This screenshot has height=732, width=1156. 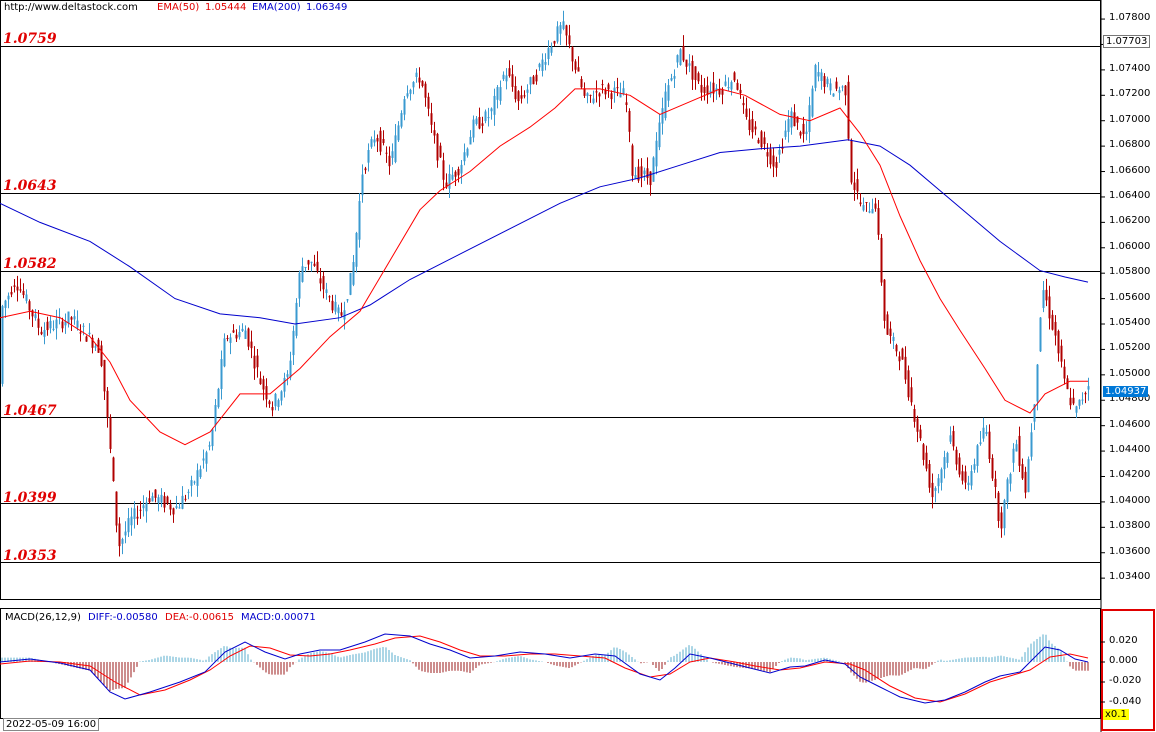 I want to click on price-axis-label: 1.06600, so click(x=1130, y=170).